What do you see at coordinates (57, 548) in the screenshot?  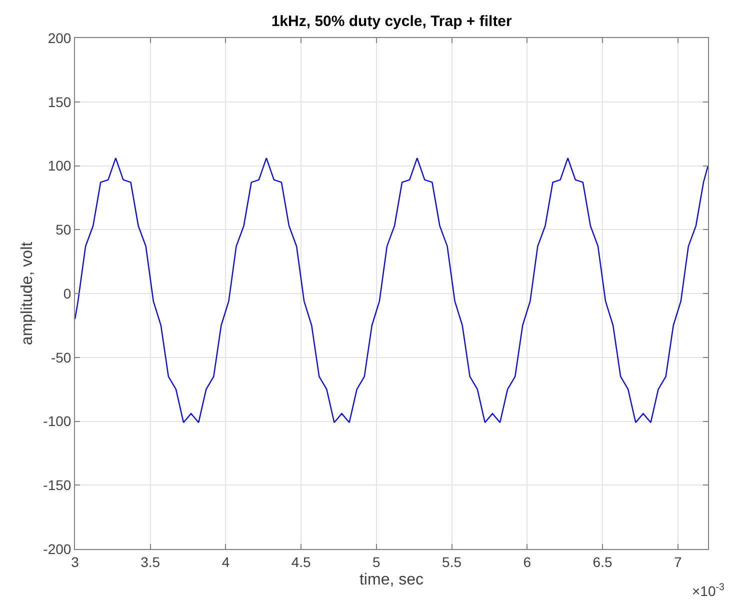 I see `y-tick-label: -200` at bounding box center [57, 548].